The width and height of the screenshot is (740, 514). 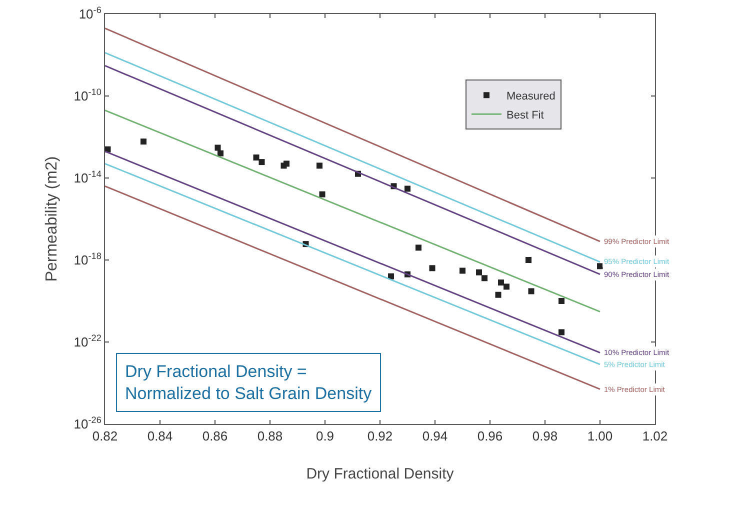 I want to click on x-tick-label: 0.94, so click(x=435, y=436).